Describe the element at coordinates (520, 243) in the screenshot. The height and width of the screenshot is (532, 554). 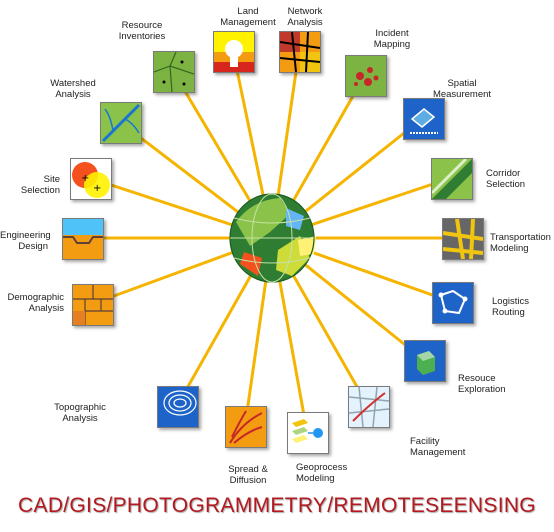
I see `label-transportation-modeling: Transportation Modeling` at that location.